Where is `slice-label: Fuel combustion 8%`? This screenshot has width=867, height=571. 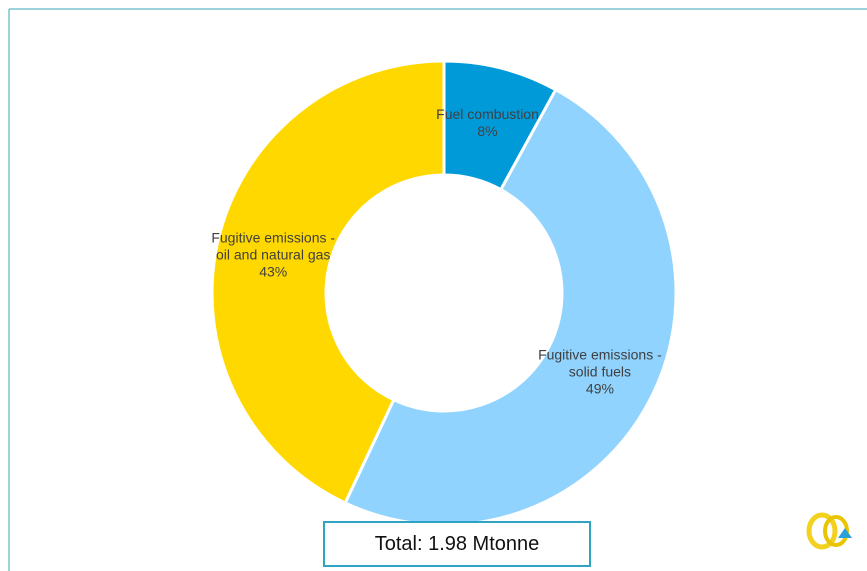
slice-label: Fuel combustion 8% is located at coordinates (488, 123).